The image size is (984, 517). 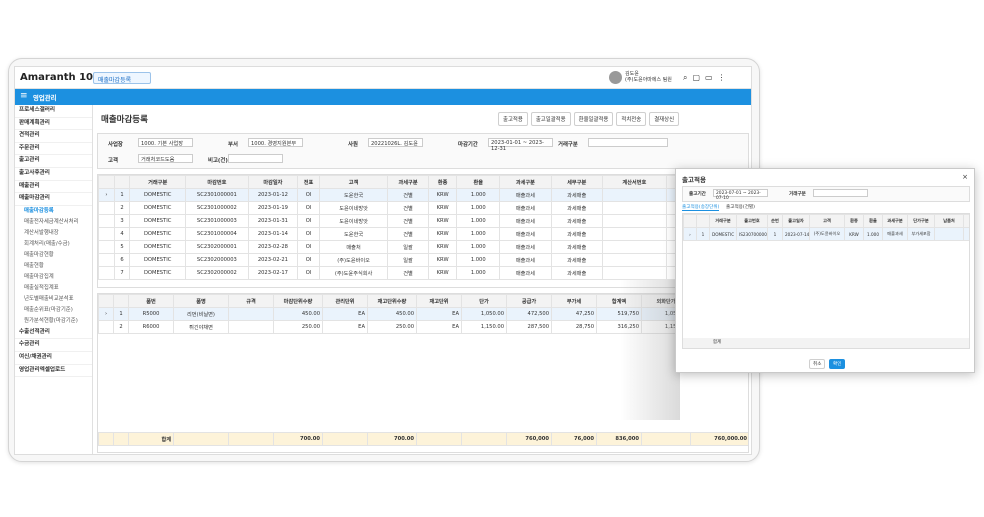 What do you see at coordinates (41, 287) in the screenshot?
I see `submenu-item: 매출실적집계표` at bounding box center [41, 287].